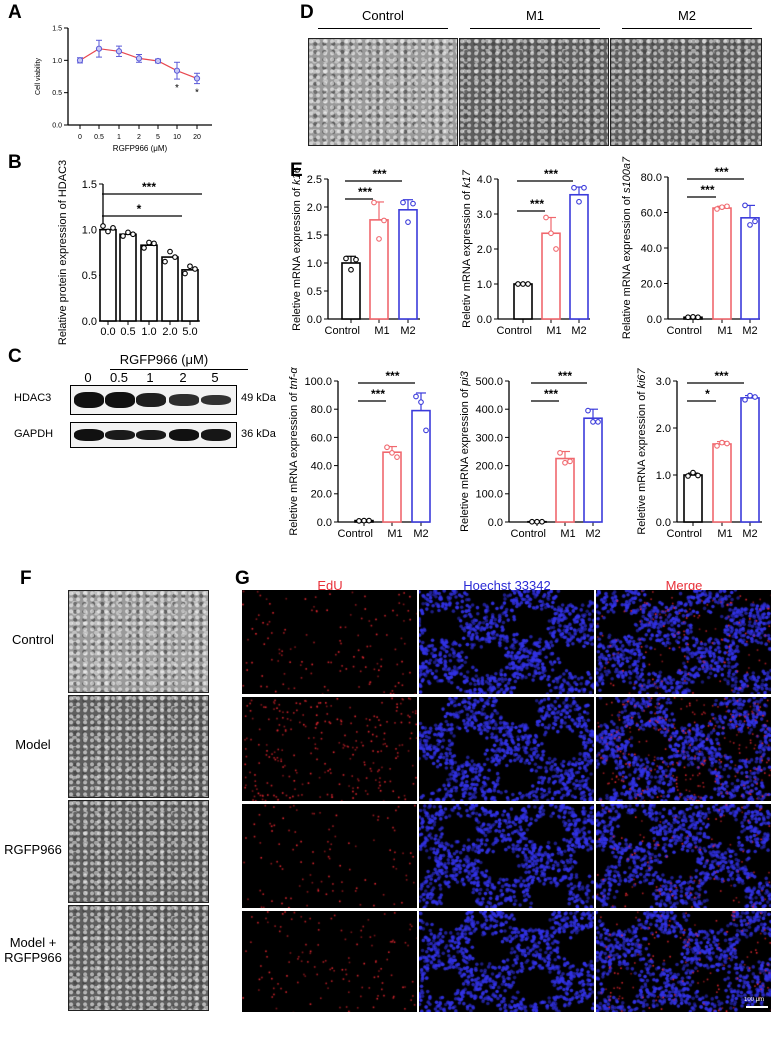 This screenshot has width=774, height=1039. Describe the element at coordinates (321, 438) in the screenshot. I see `y-tick-label: 60.0` at that location.